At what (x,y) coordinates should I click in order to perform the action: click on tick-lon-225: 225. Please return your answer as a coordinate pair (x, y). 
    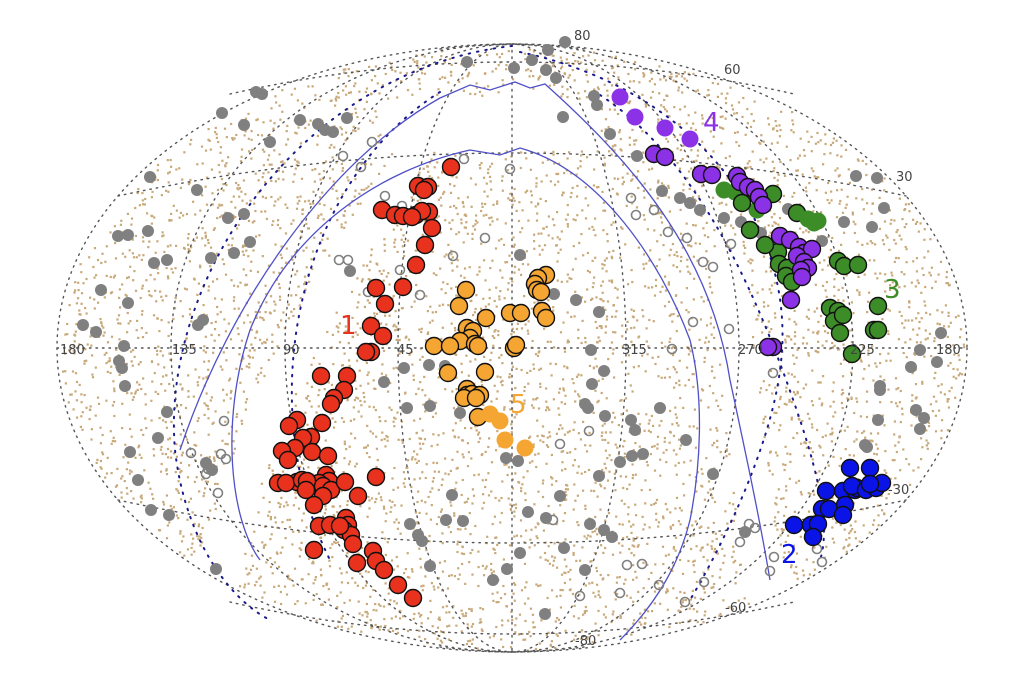
    Looking at the image, I should click on (862, 350).